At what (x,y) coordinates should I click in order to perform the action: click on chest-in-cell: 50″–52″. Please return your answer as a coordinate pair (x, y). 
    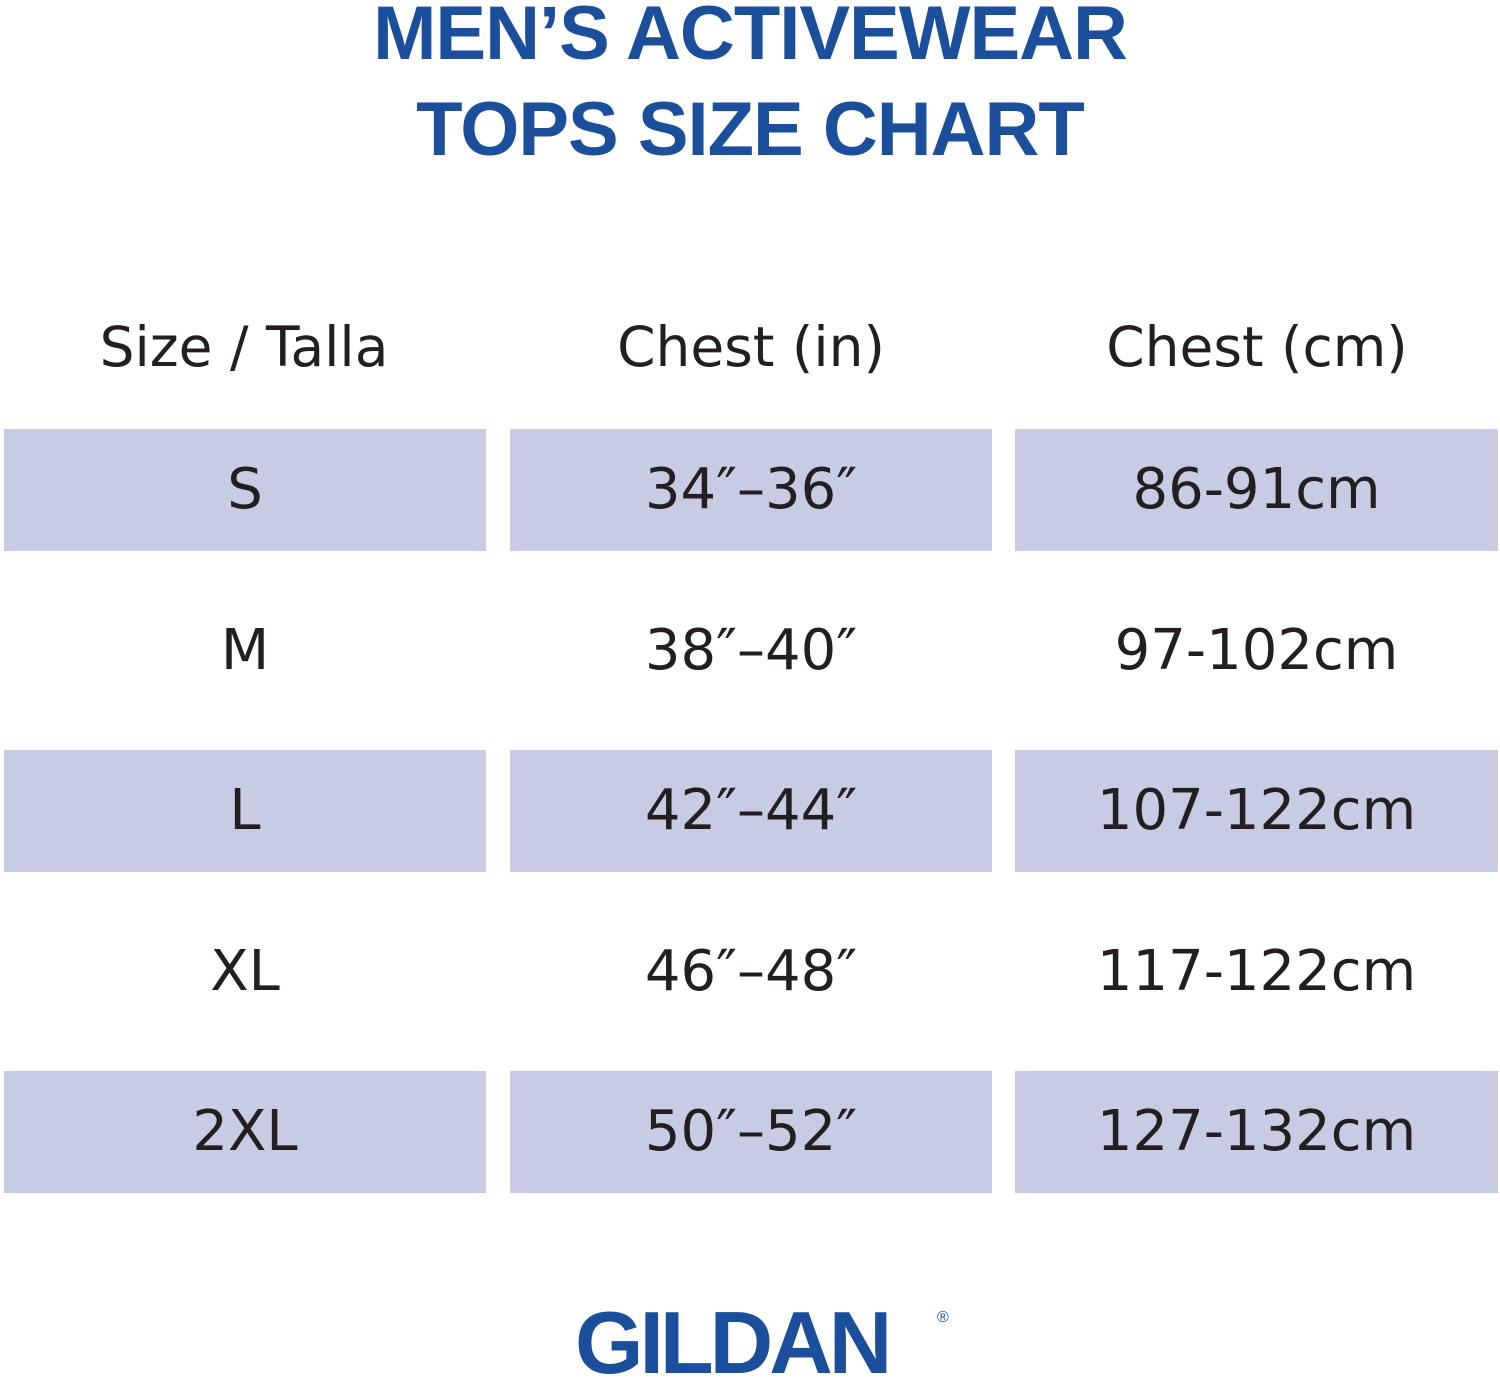
    Looking at the image, I should click on (751, 1132).